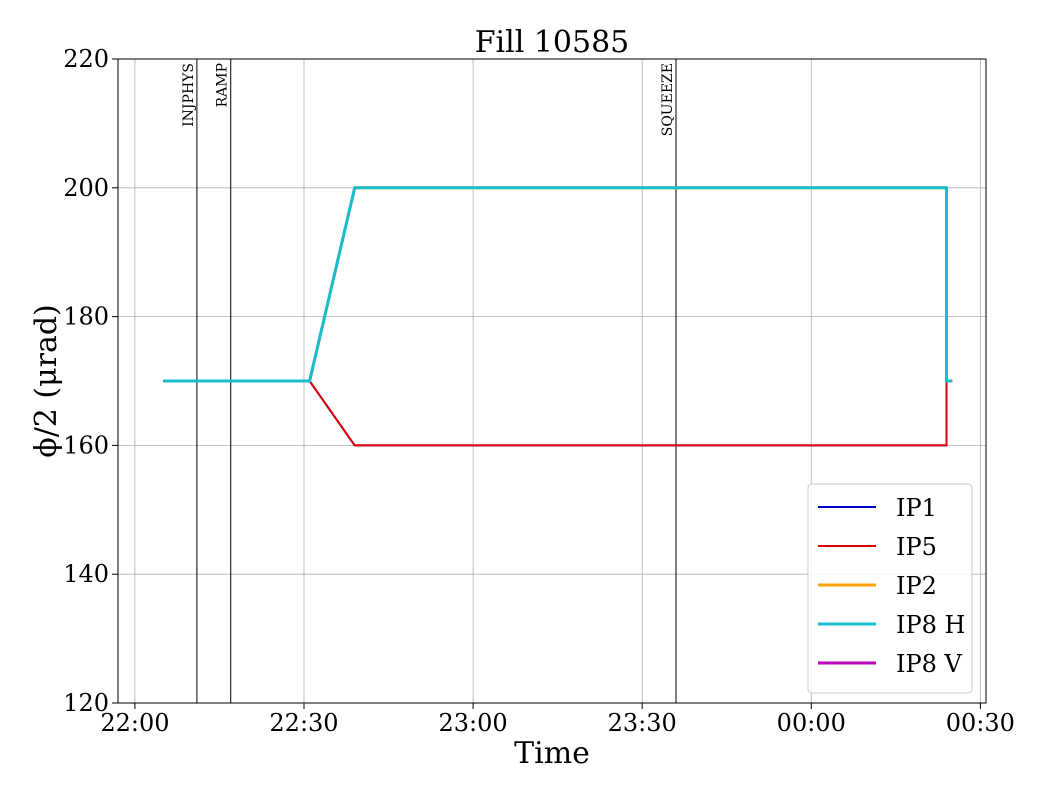  Describe the element at coordinates (916, 586) in the screenshot. I see `legend-entry: IP2` at that location.